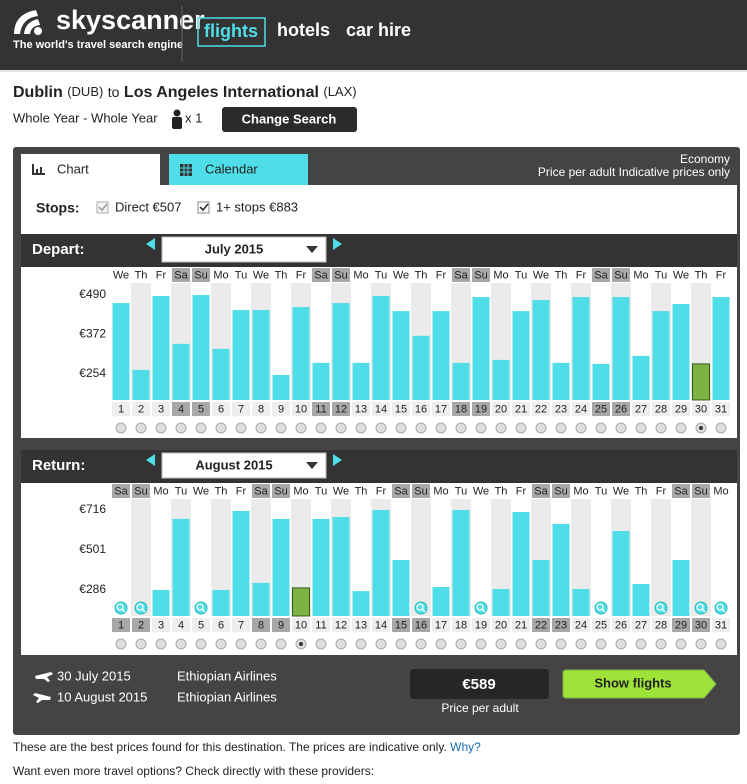 This screenshot has width=747, height=784. I want to click on change-search-label: Change Search, so click(289, 118).